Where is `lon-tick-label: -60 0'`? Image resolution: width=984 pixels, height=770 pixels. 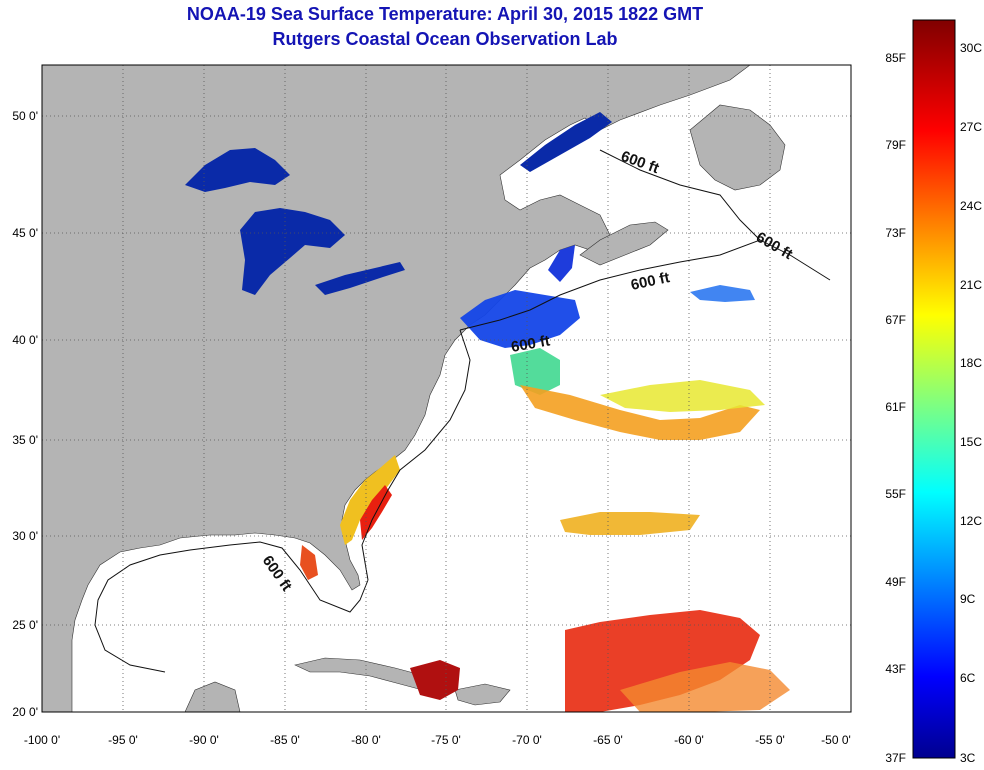 lon-tick-label: -60 0' is located at coordinates (689, 740).